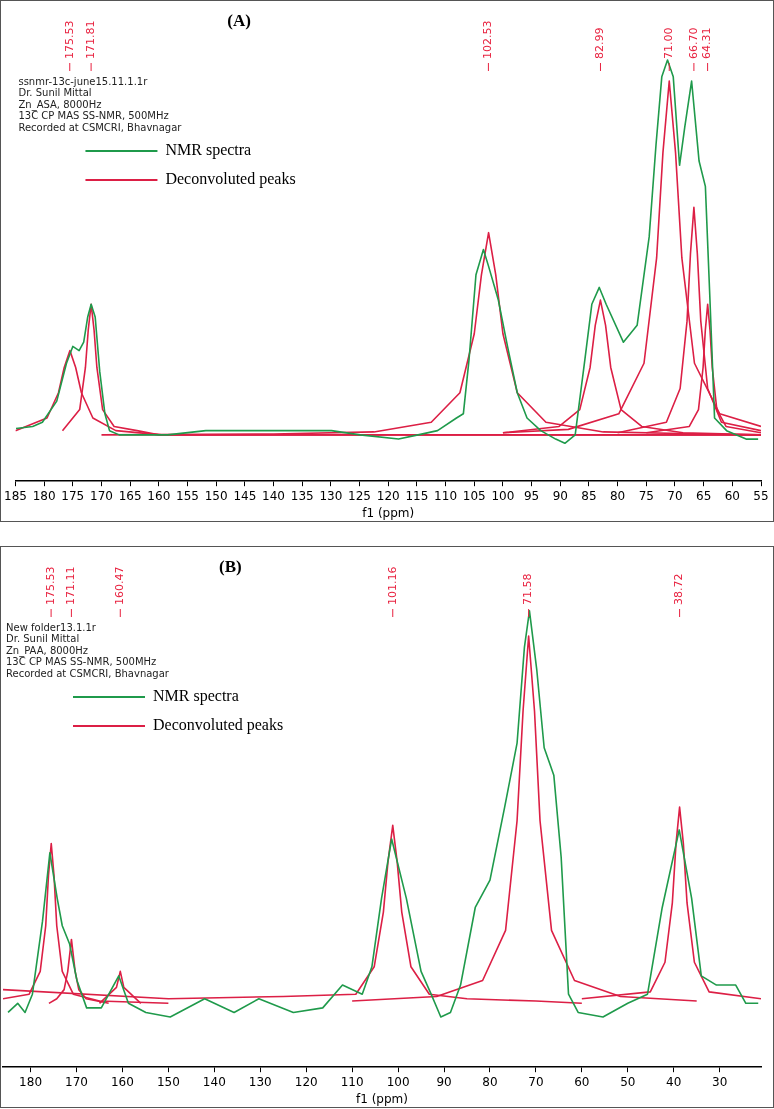 The image size is (774, 1109). I want to click on chart-title: (A), so click(239, 20).